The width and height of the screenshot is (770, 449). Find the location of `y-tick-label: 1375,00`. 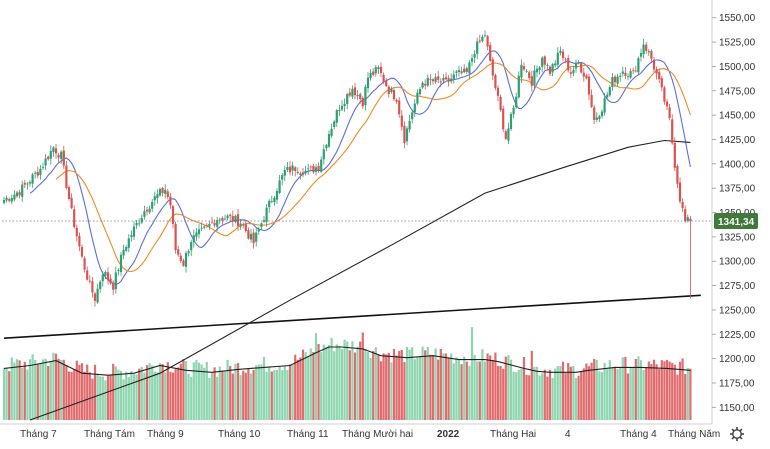

y-tick-label: 1375,00 is located at coordinates (737, 189).